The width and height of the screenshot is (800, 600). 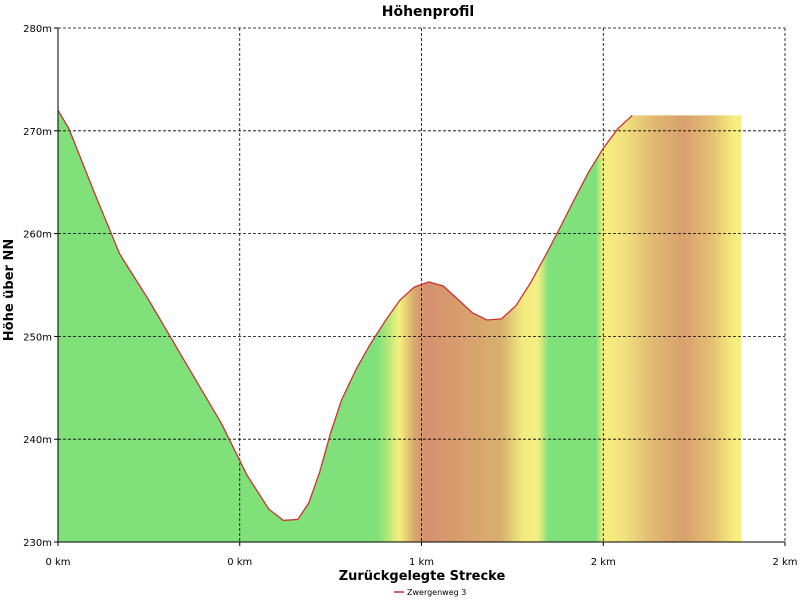 I want to click on legend-label: Zwergenweg 3, so click(x=436, y=592).